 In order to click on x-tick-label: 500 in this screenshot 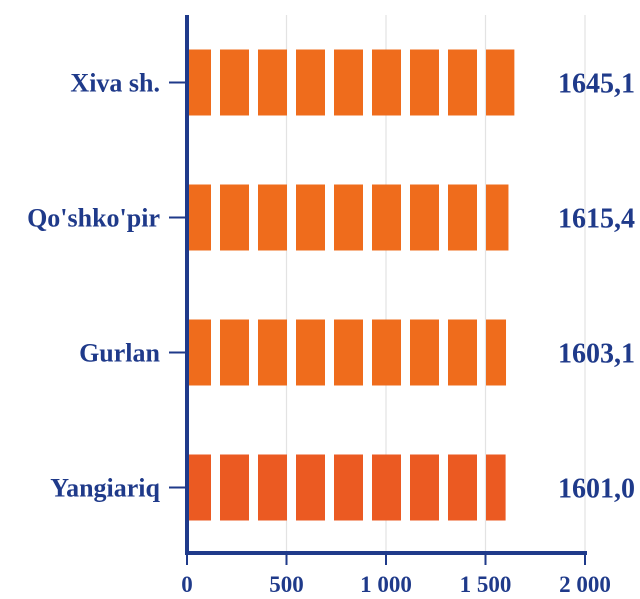, I will do `click(286, 584)`.